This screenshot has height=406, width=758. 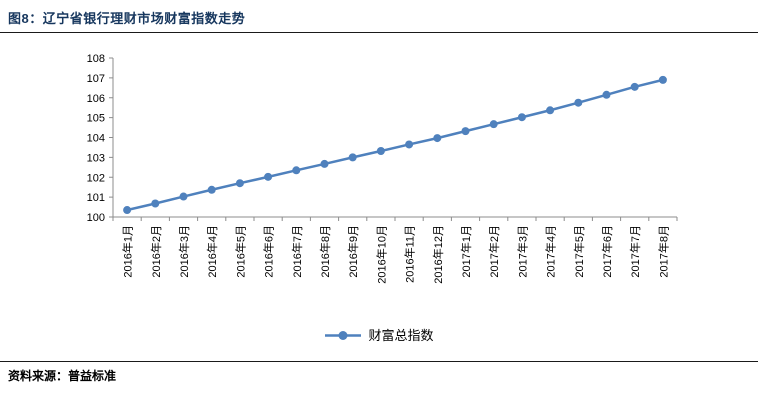 I want to click on footer-divider, so click(x=379, y=361).